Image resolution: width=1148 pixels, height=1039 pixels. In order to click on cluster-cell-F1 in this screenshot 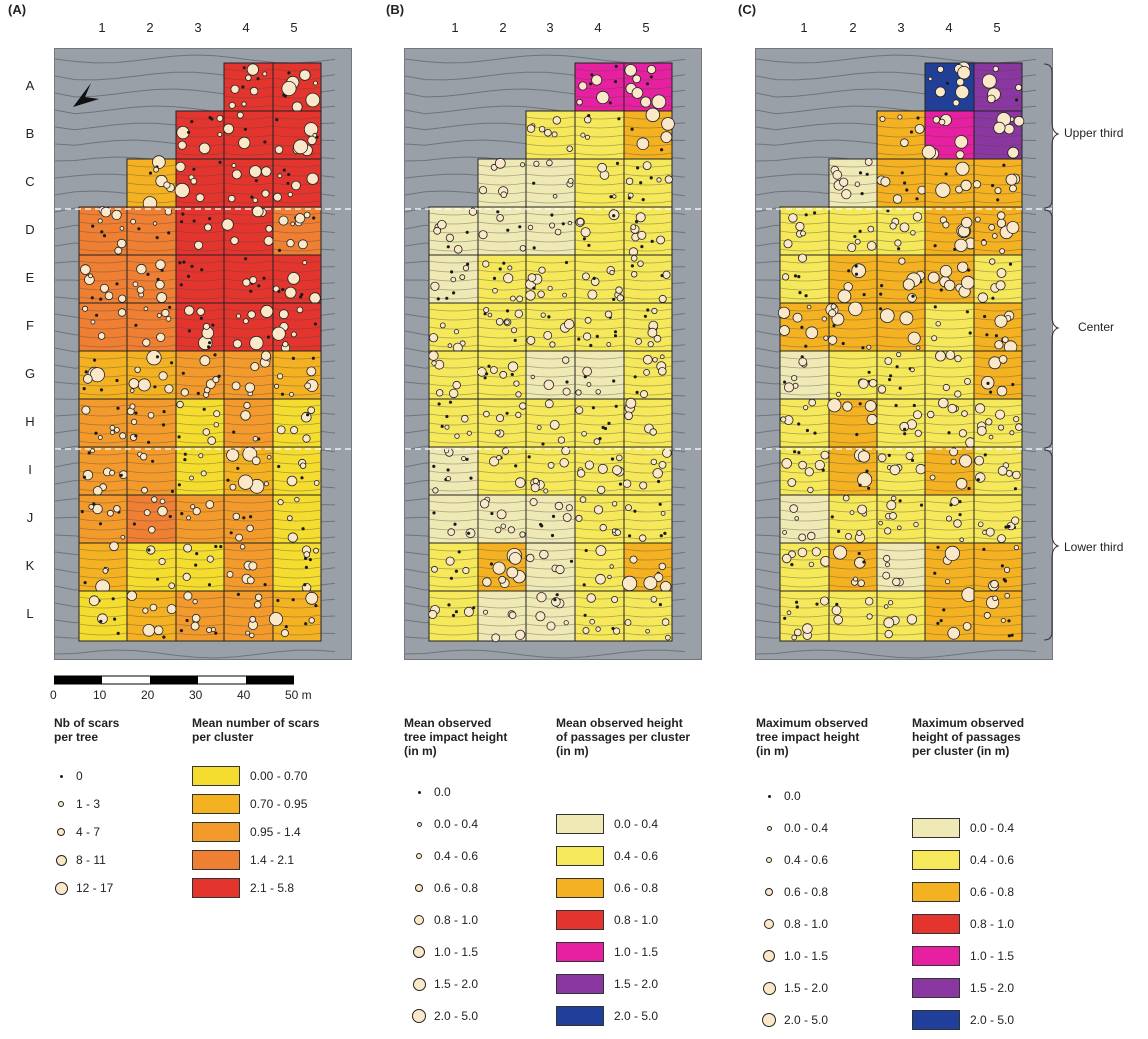, I will do `click(453, 327)`.